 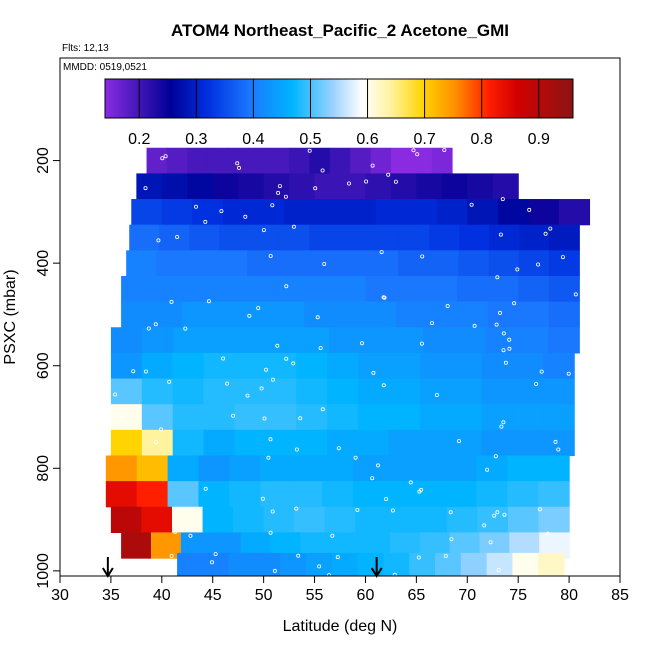 I want to click on y-tick-label: 800, so click(x=43, y=468).